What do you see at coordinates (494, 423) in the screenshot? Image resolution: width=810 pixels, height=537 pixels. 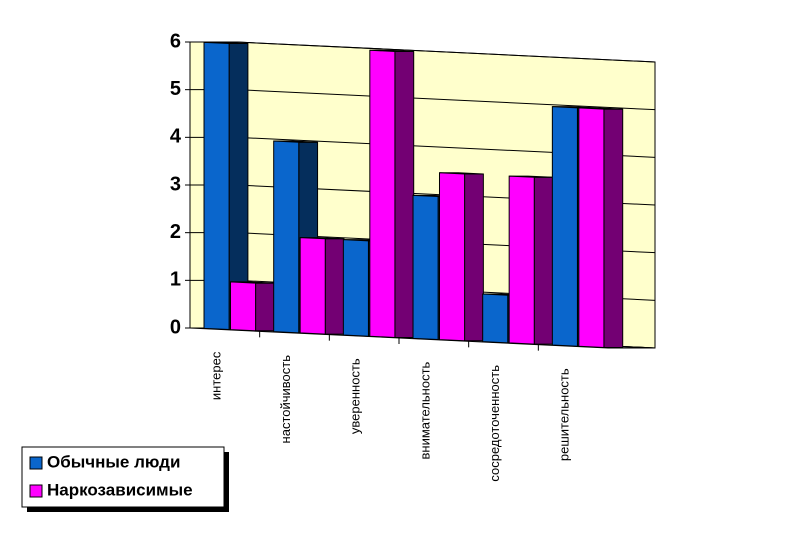 I see `x-tick-label: сосредоточенность` at bounding box center [494, 423].